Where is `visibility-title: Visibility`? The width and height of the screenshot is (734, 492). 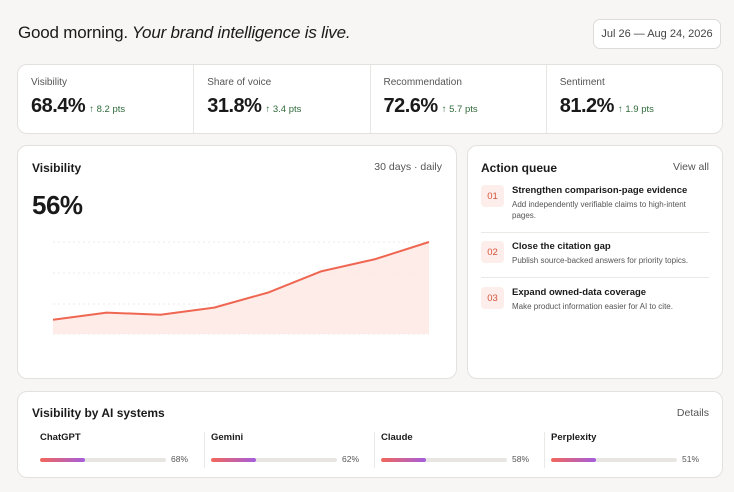 visibility-title: Visibility is located at coordinates (57, 168).